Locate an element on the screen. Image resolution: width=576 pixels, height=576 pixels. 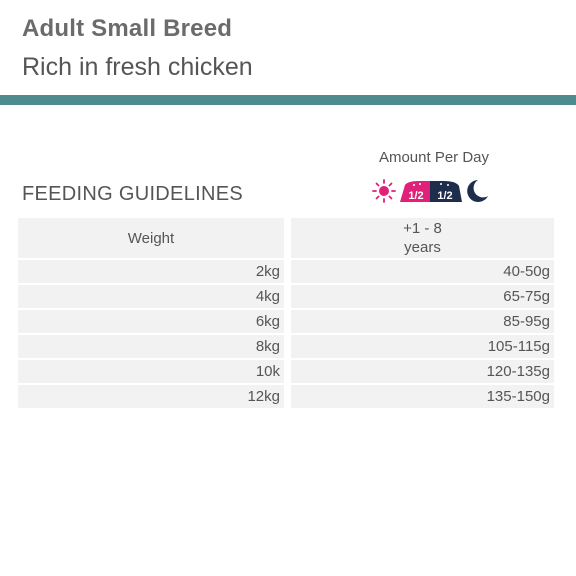
feeding-times-graphic: 1/2 1/2 is located at coordinates (430, 191).